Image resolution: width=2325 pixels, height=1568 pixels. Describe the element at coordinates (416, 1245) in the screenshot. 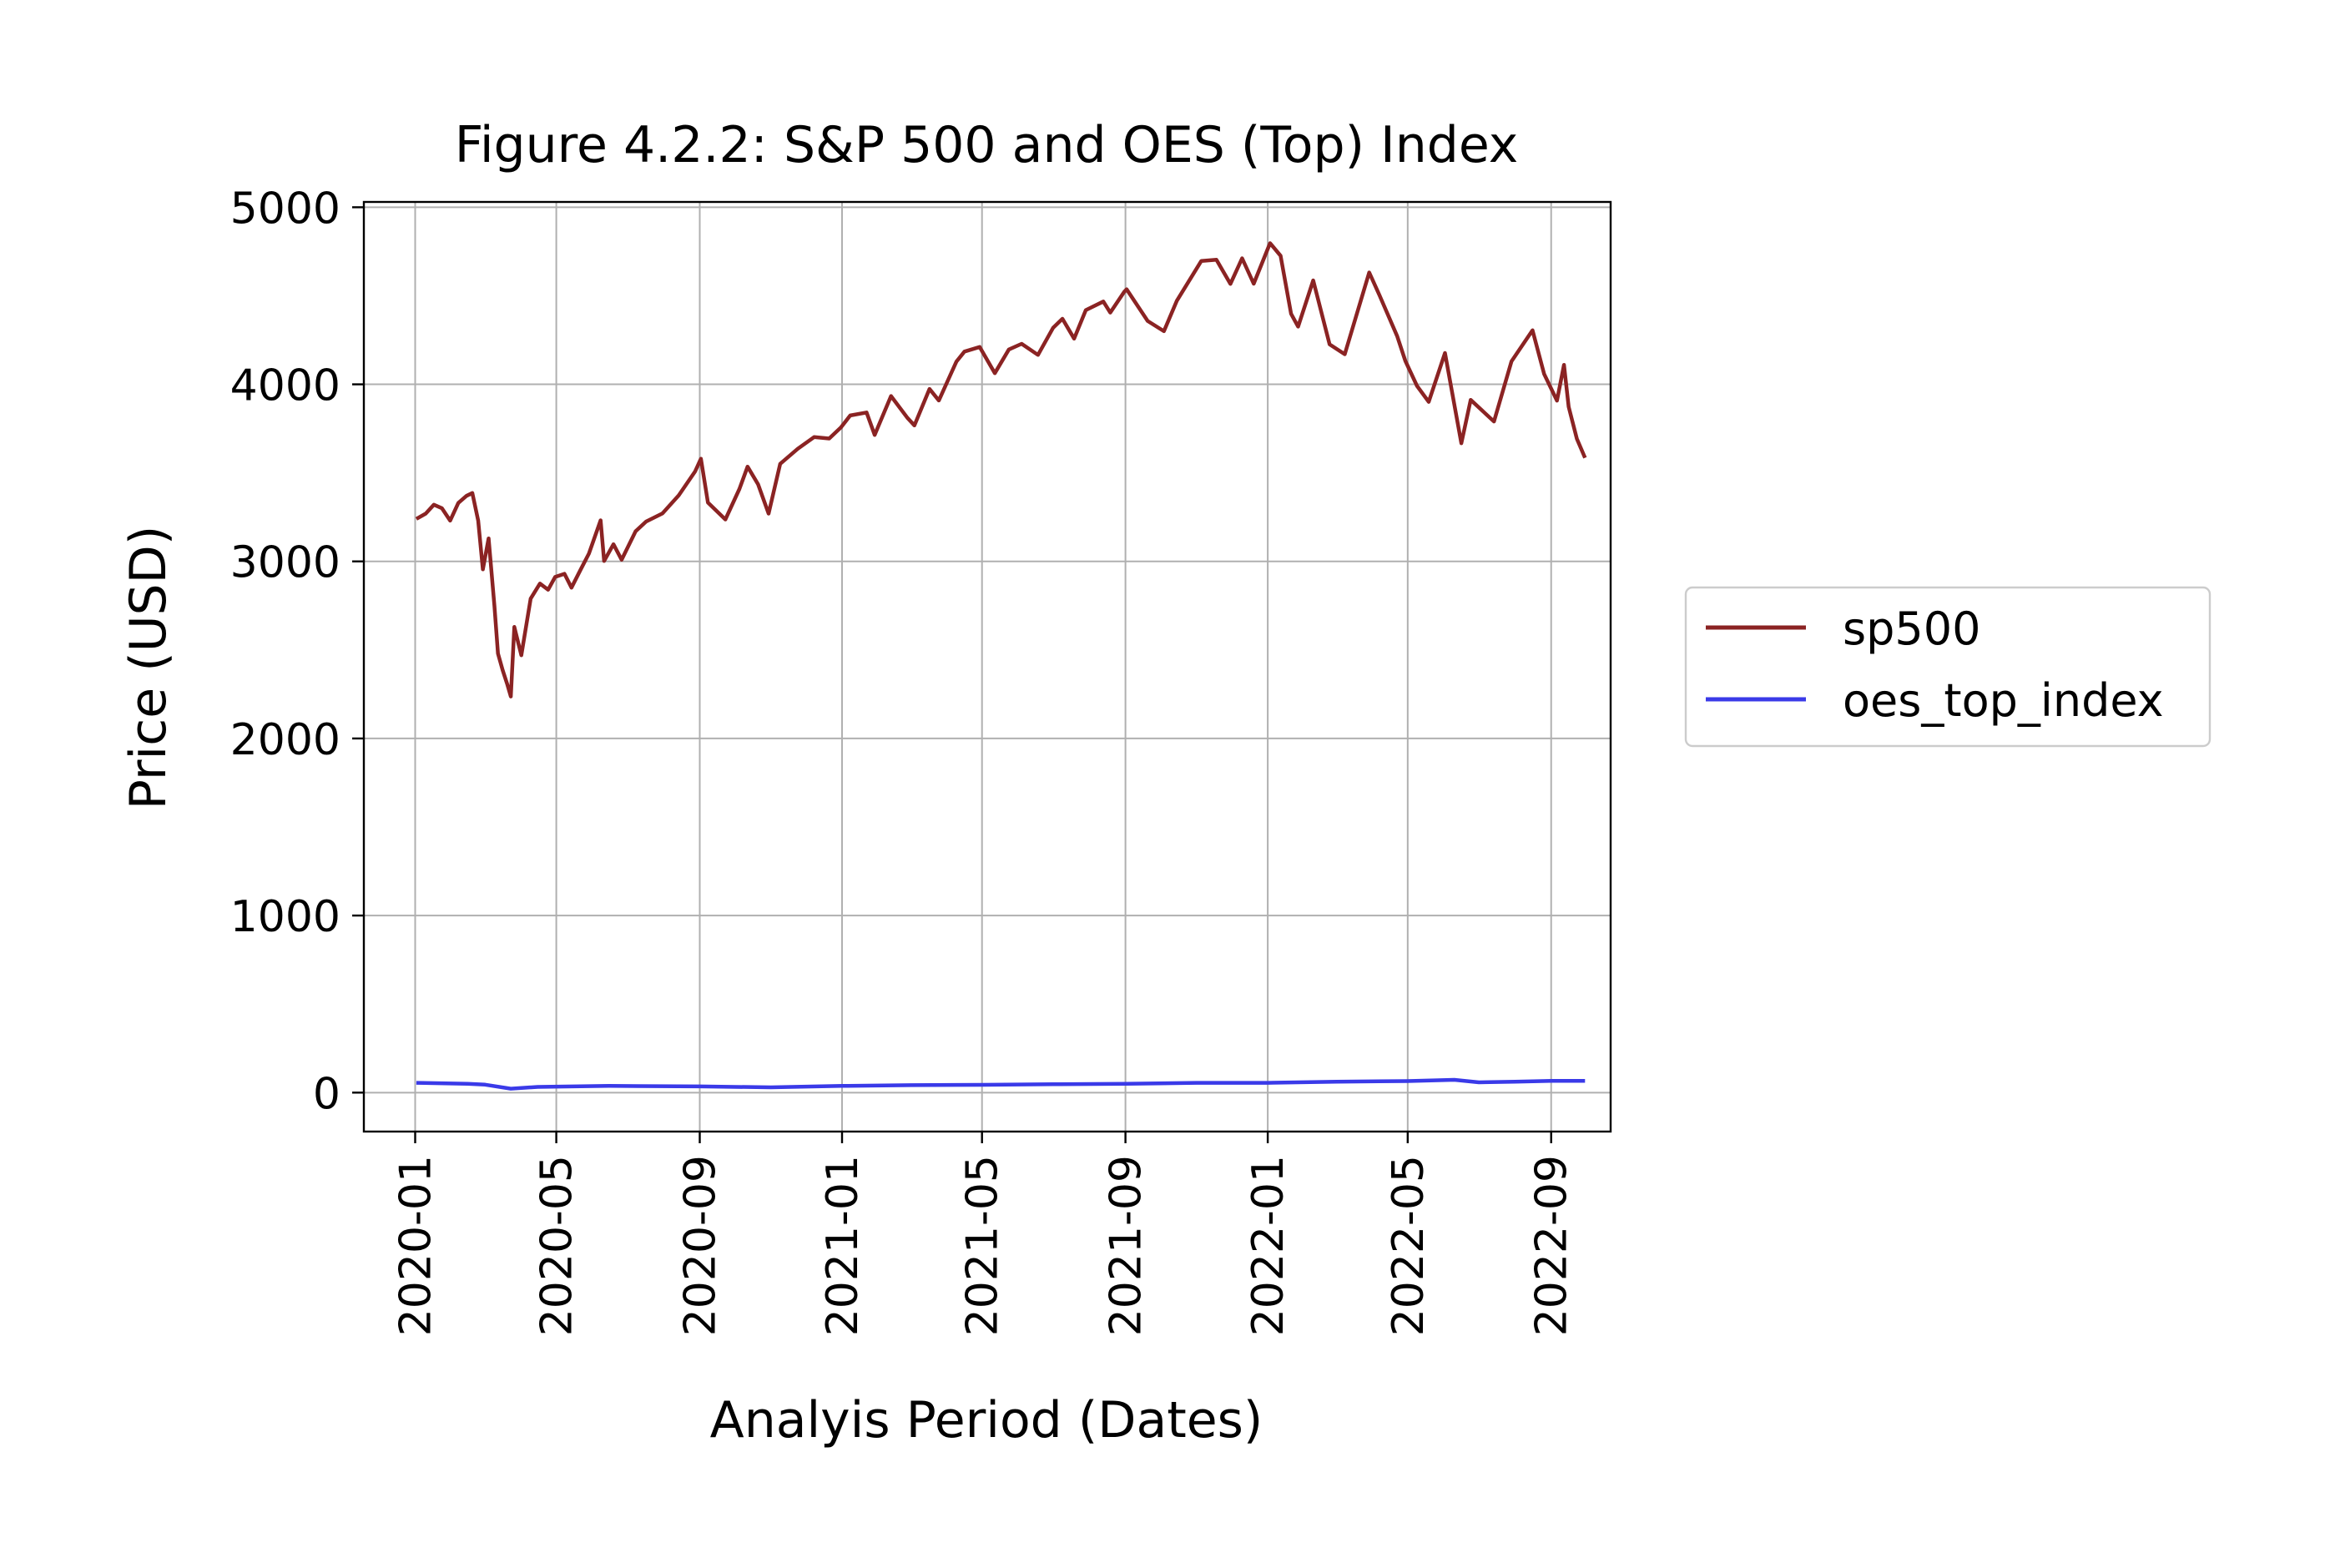

I see `x-tick-label: 2020-01` at that location.